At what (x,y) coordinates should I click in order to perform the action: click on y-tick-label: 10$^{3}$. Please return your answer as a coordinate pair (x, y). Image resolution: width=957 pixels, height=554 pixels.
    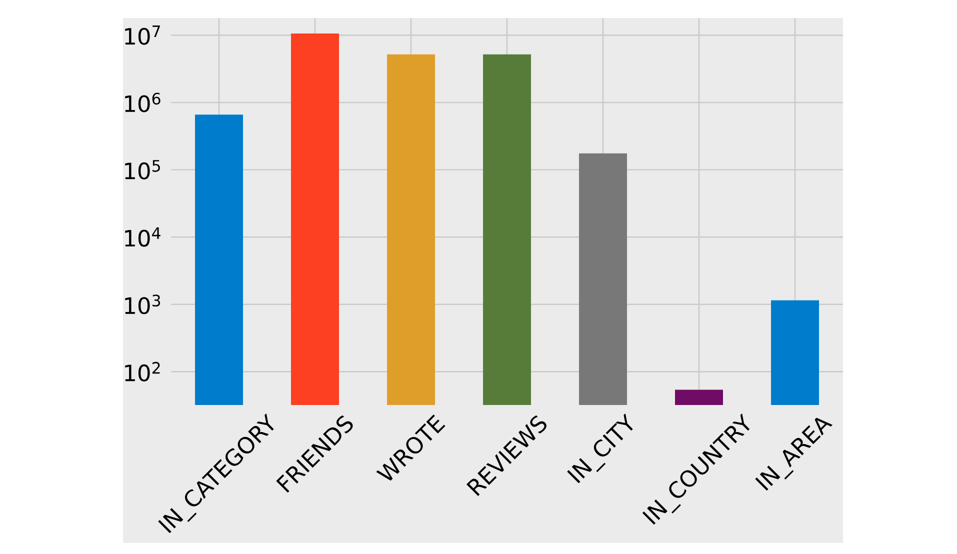
    Looking at the image, I should click on (142, 304).